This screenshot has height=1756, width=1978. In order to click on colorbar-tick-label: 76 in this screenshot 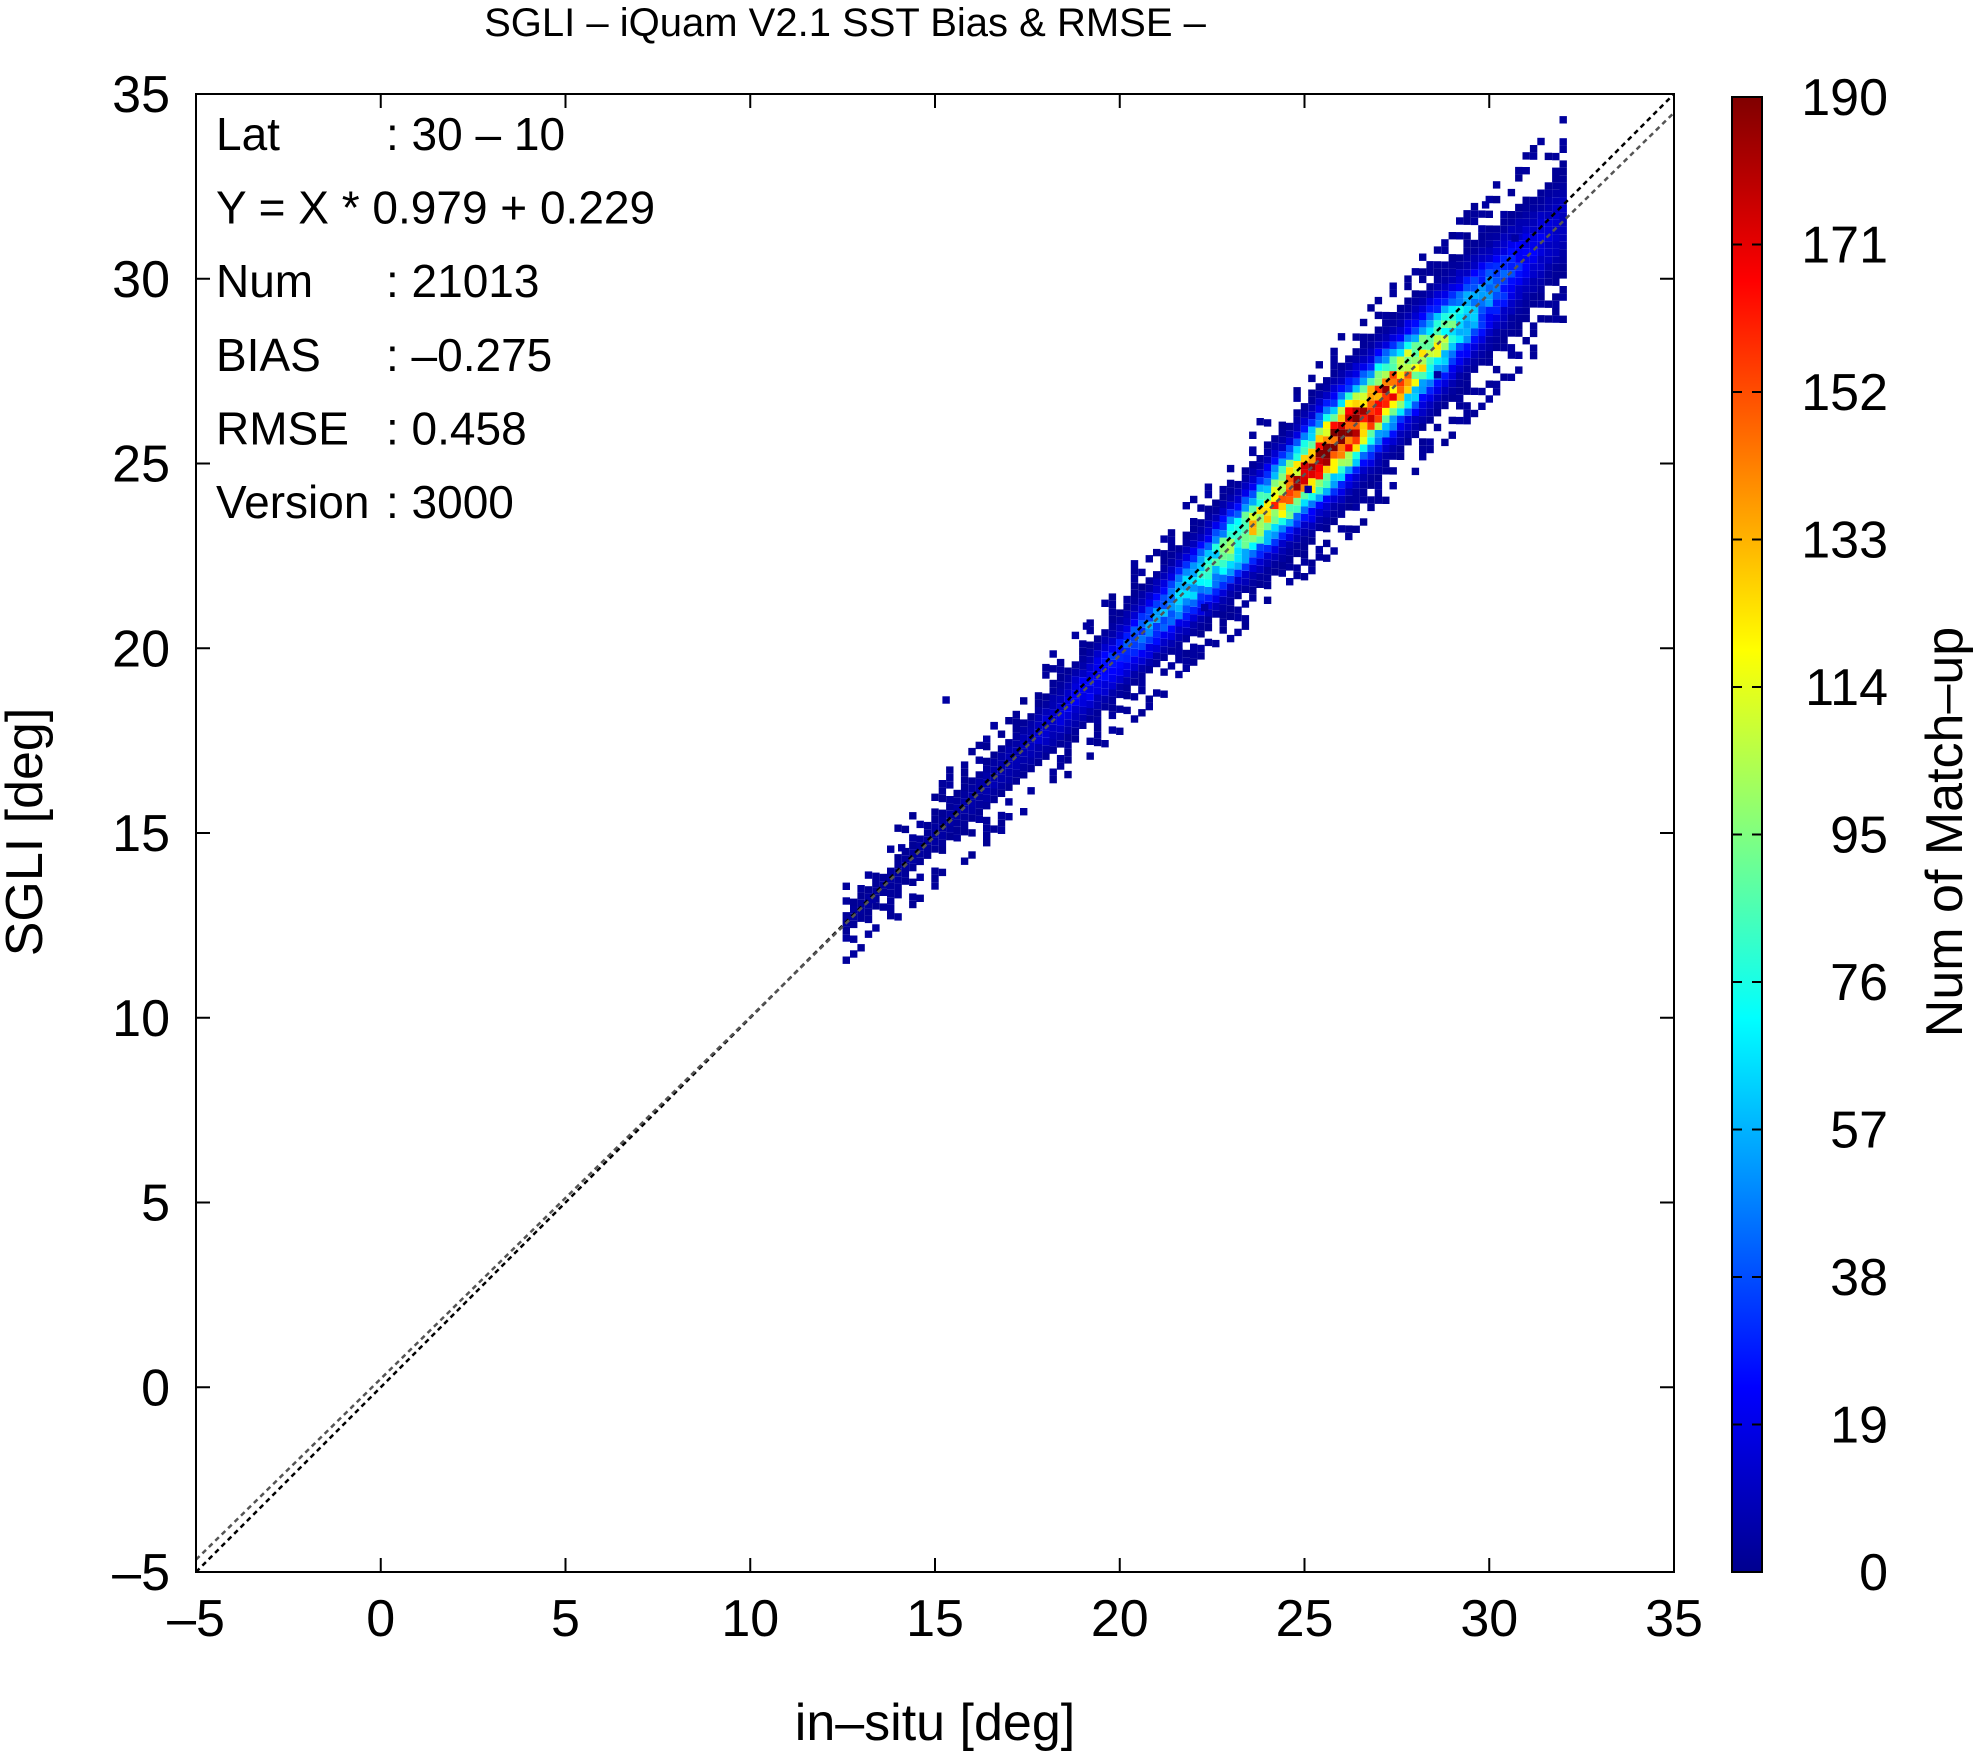, I will do `click(1859, 983)`.